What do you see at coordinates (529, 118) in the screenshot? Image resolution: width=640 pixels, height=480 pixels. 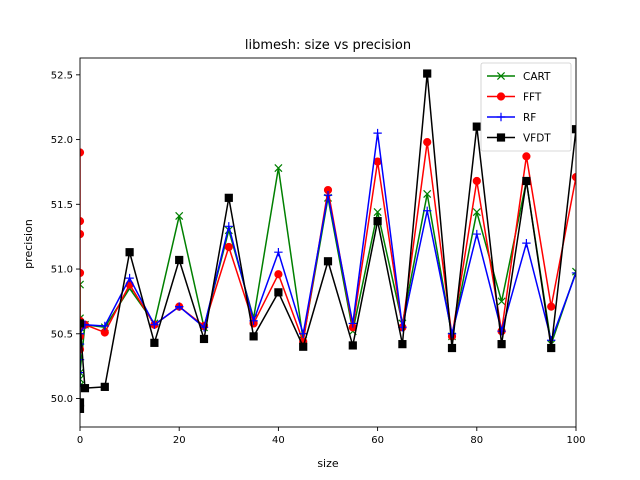 I see `legend-label-rf: RF` at bounding box center [529, 118].